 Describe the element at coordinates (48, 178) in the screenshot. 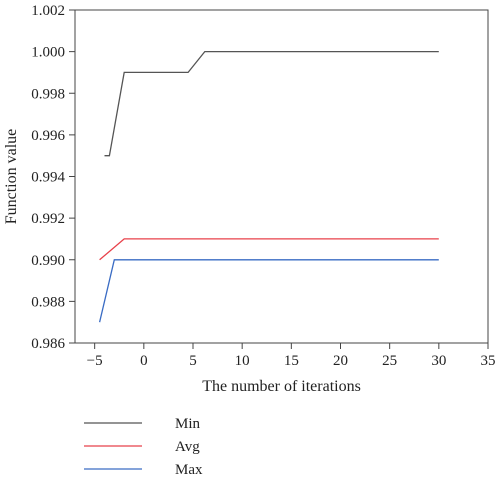

I see `y-tick-label: 0.994` at that location.